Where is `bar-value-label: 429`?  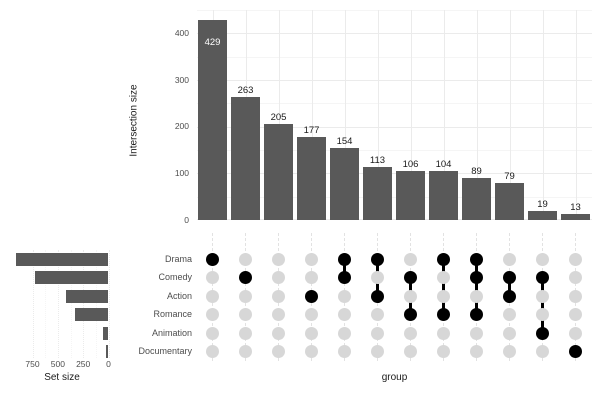
bar-value-label: 429 is located at coordinates (212, 42).